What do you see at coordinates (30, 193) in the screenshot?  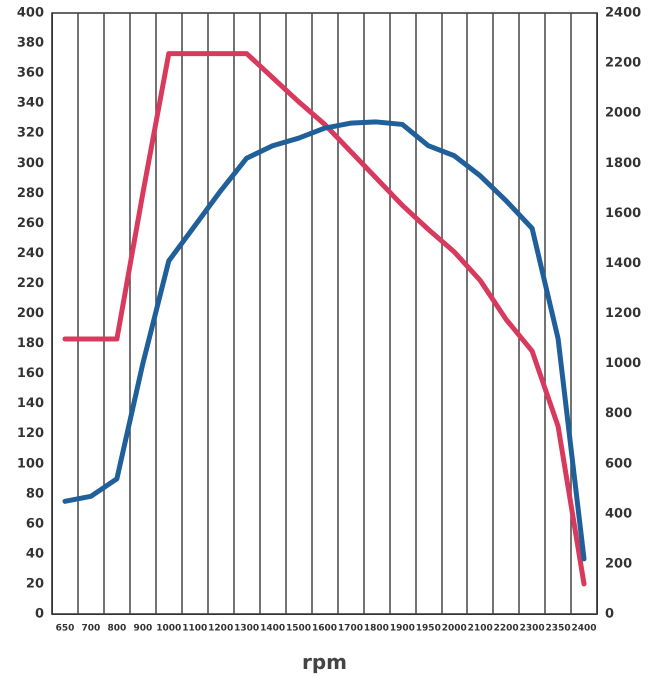 I see `y-tick-label: 280` at bounding box center [30, 193].